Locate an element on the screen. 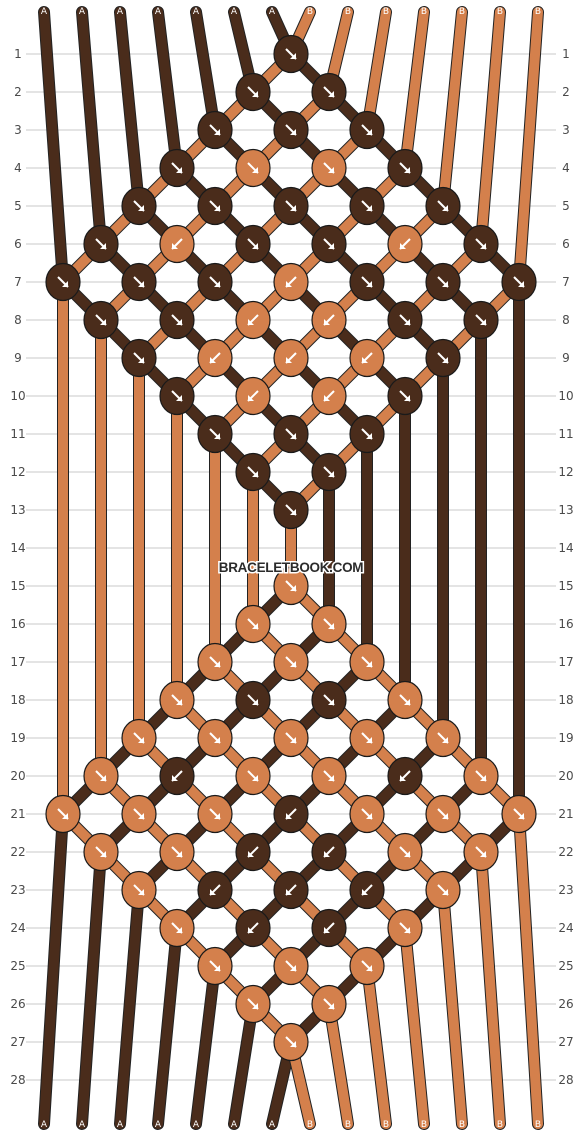  row-number-left: 9 is located at coordinates (18, 358).